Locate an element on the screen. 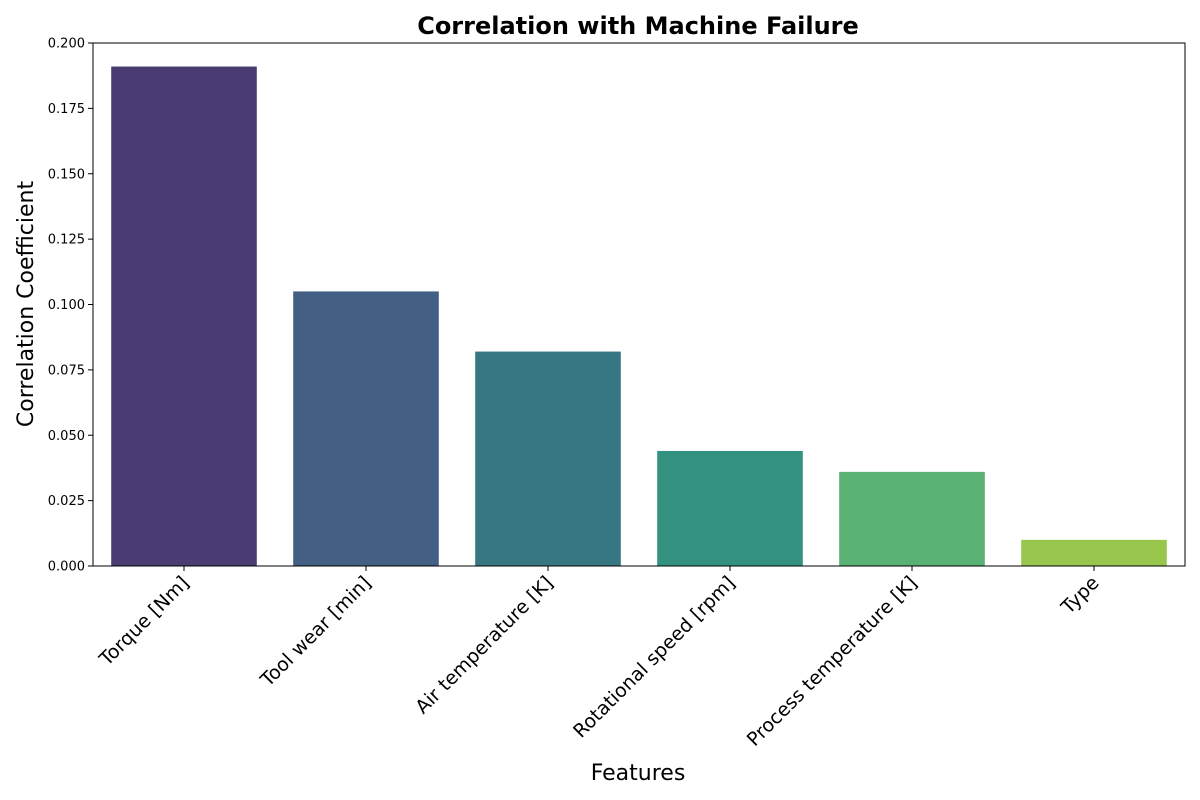 This screenshot has width=1200, height=800. y-tick-label: 0.025 is located at coordinates (66, 501).